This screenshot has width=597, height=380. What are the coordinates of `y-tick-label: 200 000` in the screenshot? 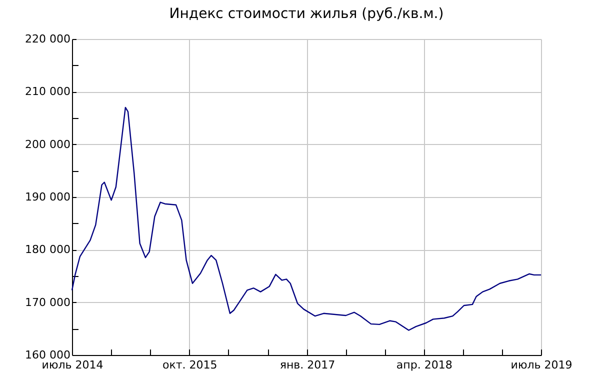 It's located at (47, 144).